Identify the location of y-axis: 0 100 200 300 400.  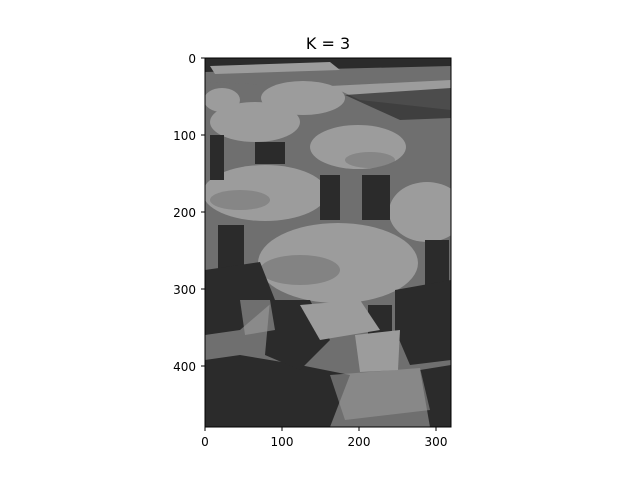
(189, 213).